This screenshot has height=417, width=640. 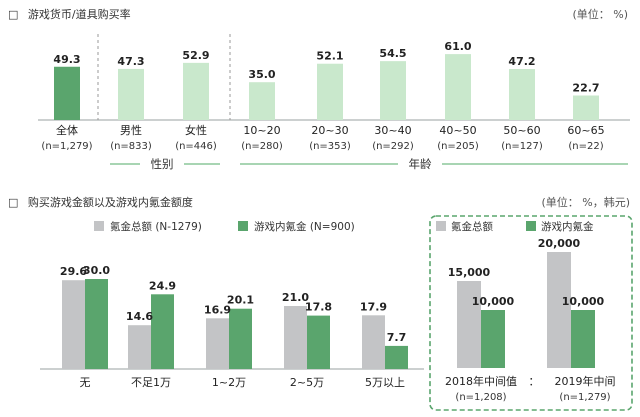 What do you see at coordinates (472, 226) in the screenshot?
I see `legend-label: 氪金总额` at bounding box center [472, 226].